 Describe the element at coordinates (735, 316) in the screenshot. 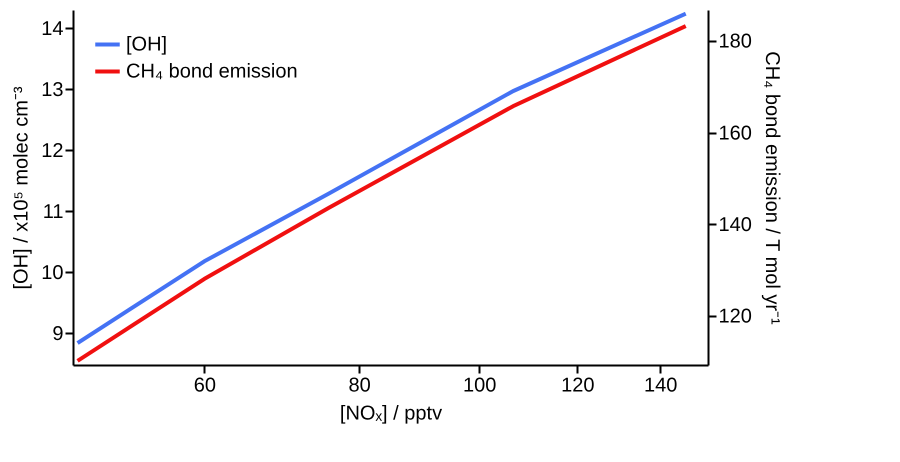

I see `y2-tick-label: 120` at that location.